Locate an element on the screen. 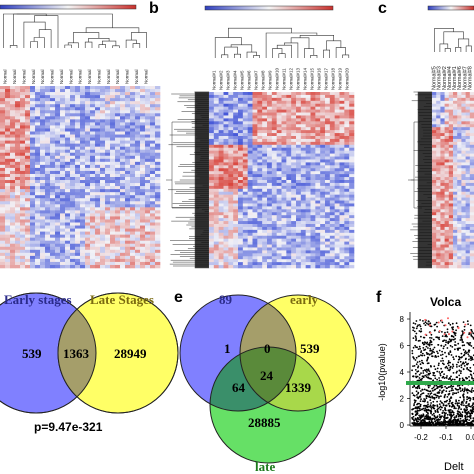  column-label: Normal#10 is located at coordinates (277, 78).